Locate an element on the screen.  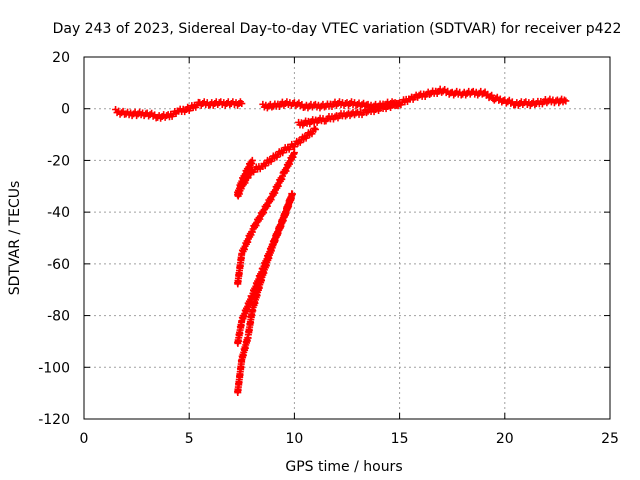
y-tick-label: 20 is located at coordinates (61, 58).